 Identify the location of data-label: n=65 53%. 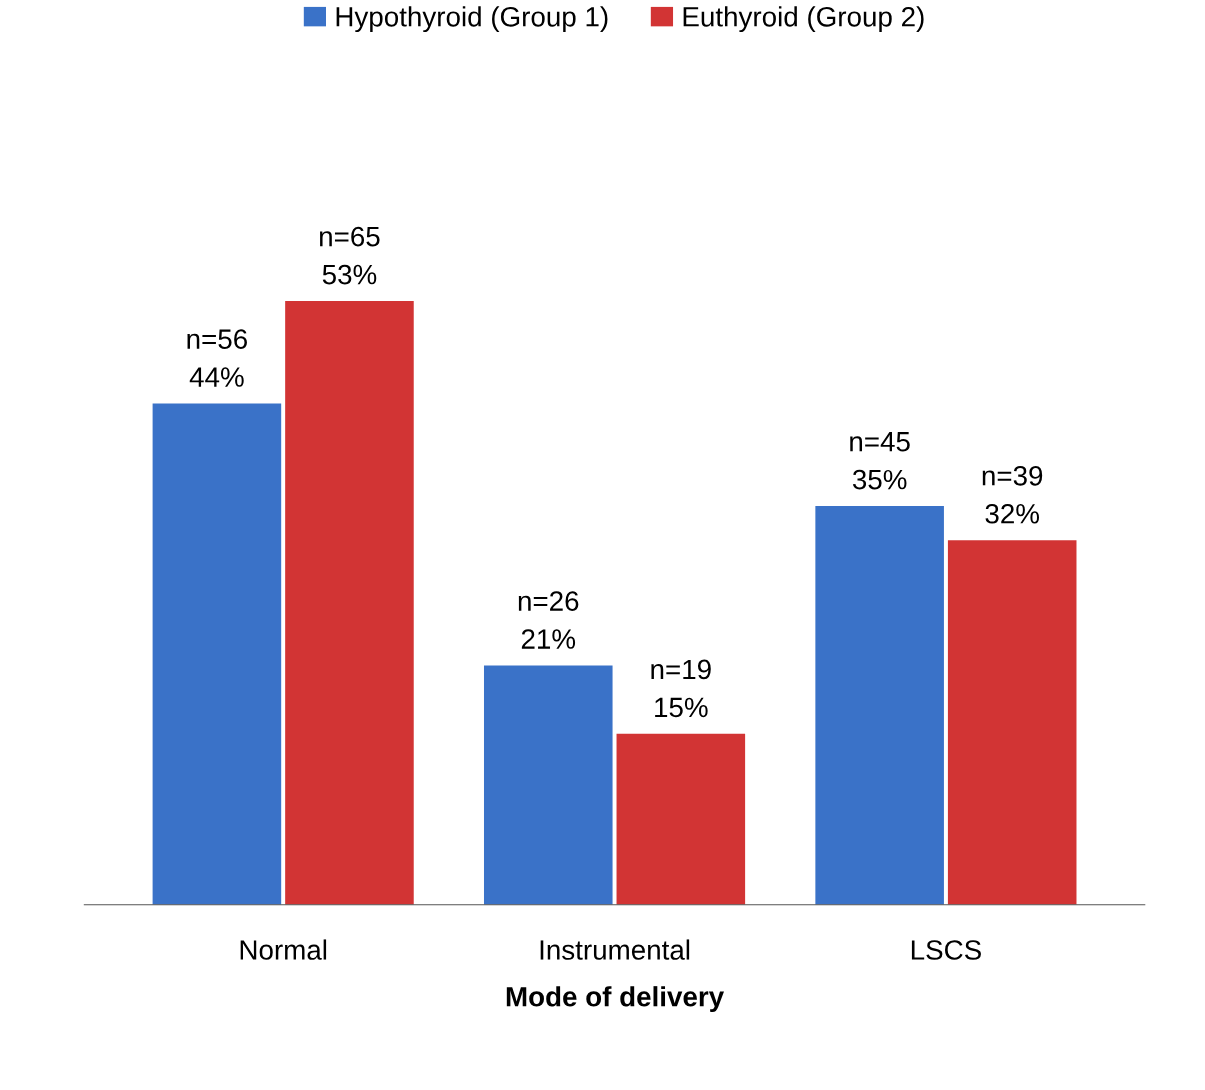
(350, 255).